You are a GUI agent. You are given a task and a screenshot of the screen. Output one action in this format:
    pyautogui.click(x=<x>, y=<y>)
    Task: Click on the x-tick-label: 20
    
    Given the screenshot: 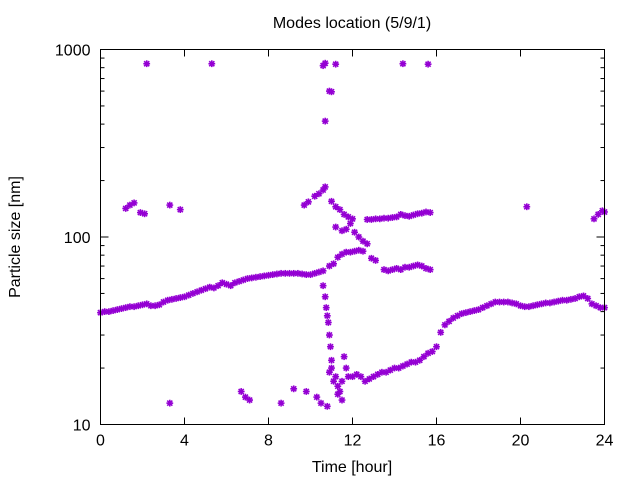 What is the action you would take?
    pyautogui.click(x=521, y=441)
    